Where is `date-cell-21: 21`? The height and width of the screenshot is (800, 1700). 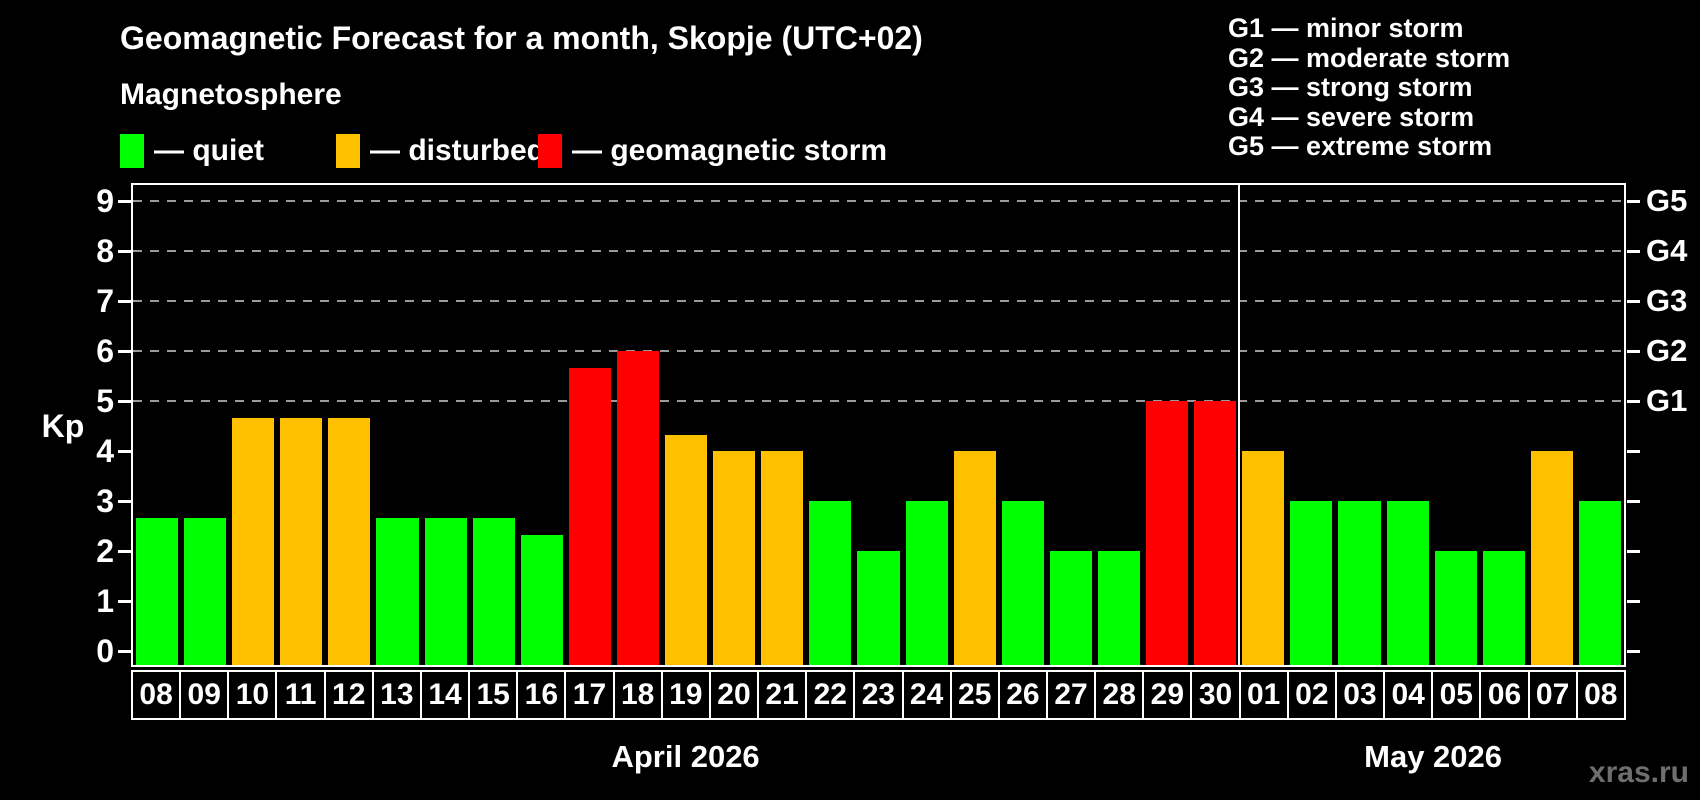
date-cell-21: 21 is located at coordinates (782, 695).